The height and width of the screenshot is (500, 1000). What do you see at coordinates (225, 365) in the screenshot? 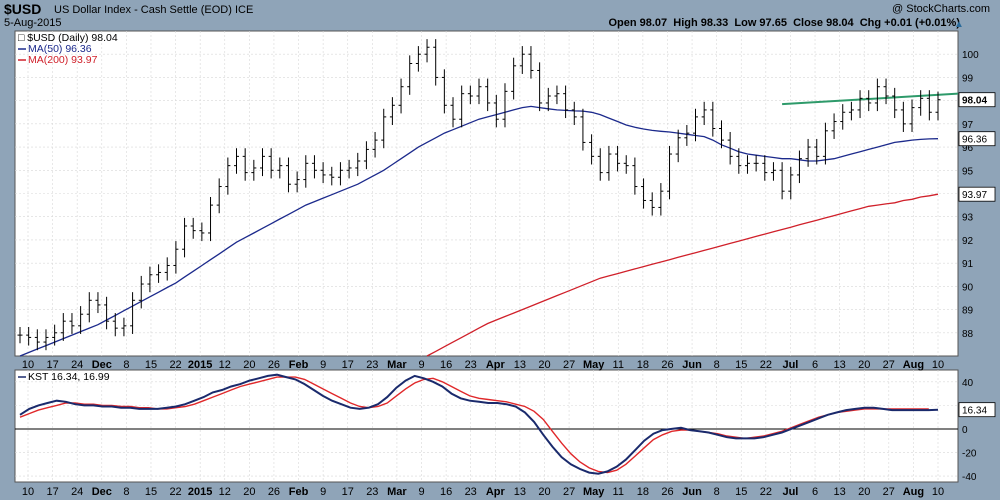
I see `x-tick-label: 12` at bounding box center [225, 365].